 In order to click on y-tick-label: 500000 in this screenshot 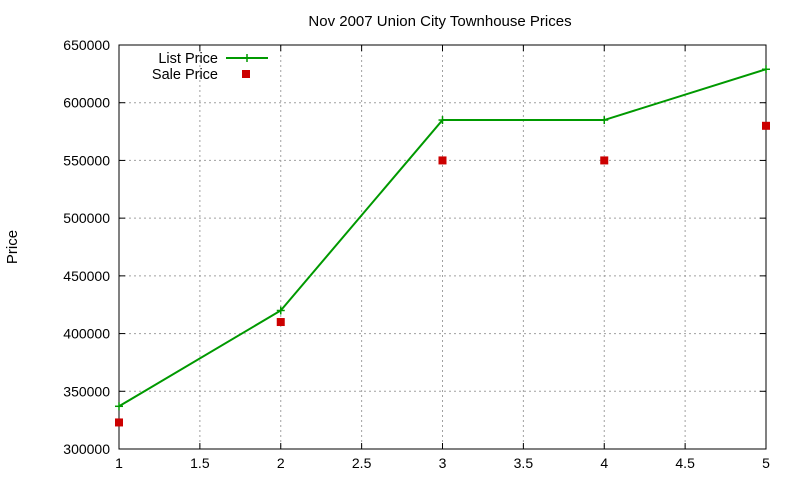, I will do `click(86, 218)`.